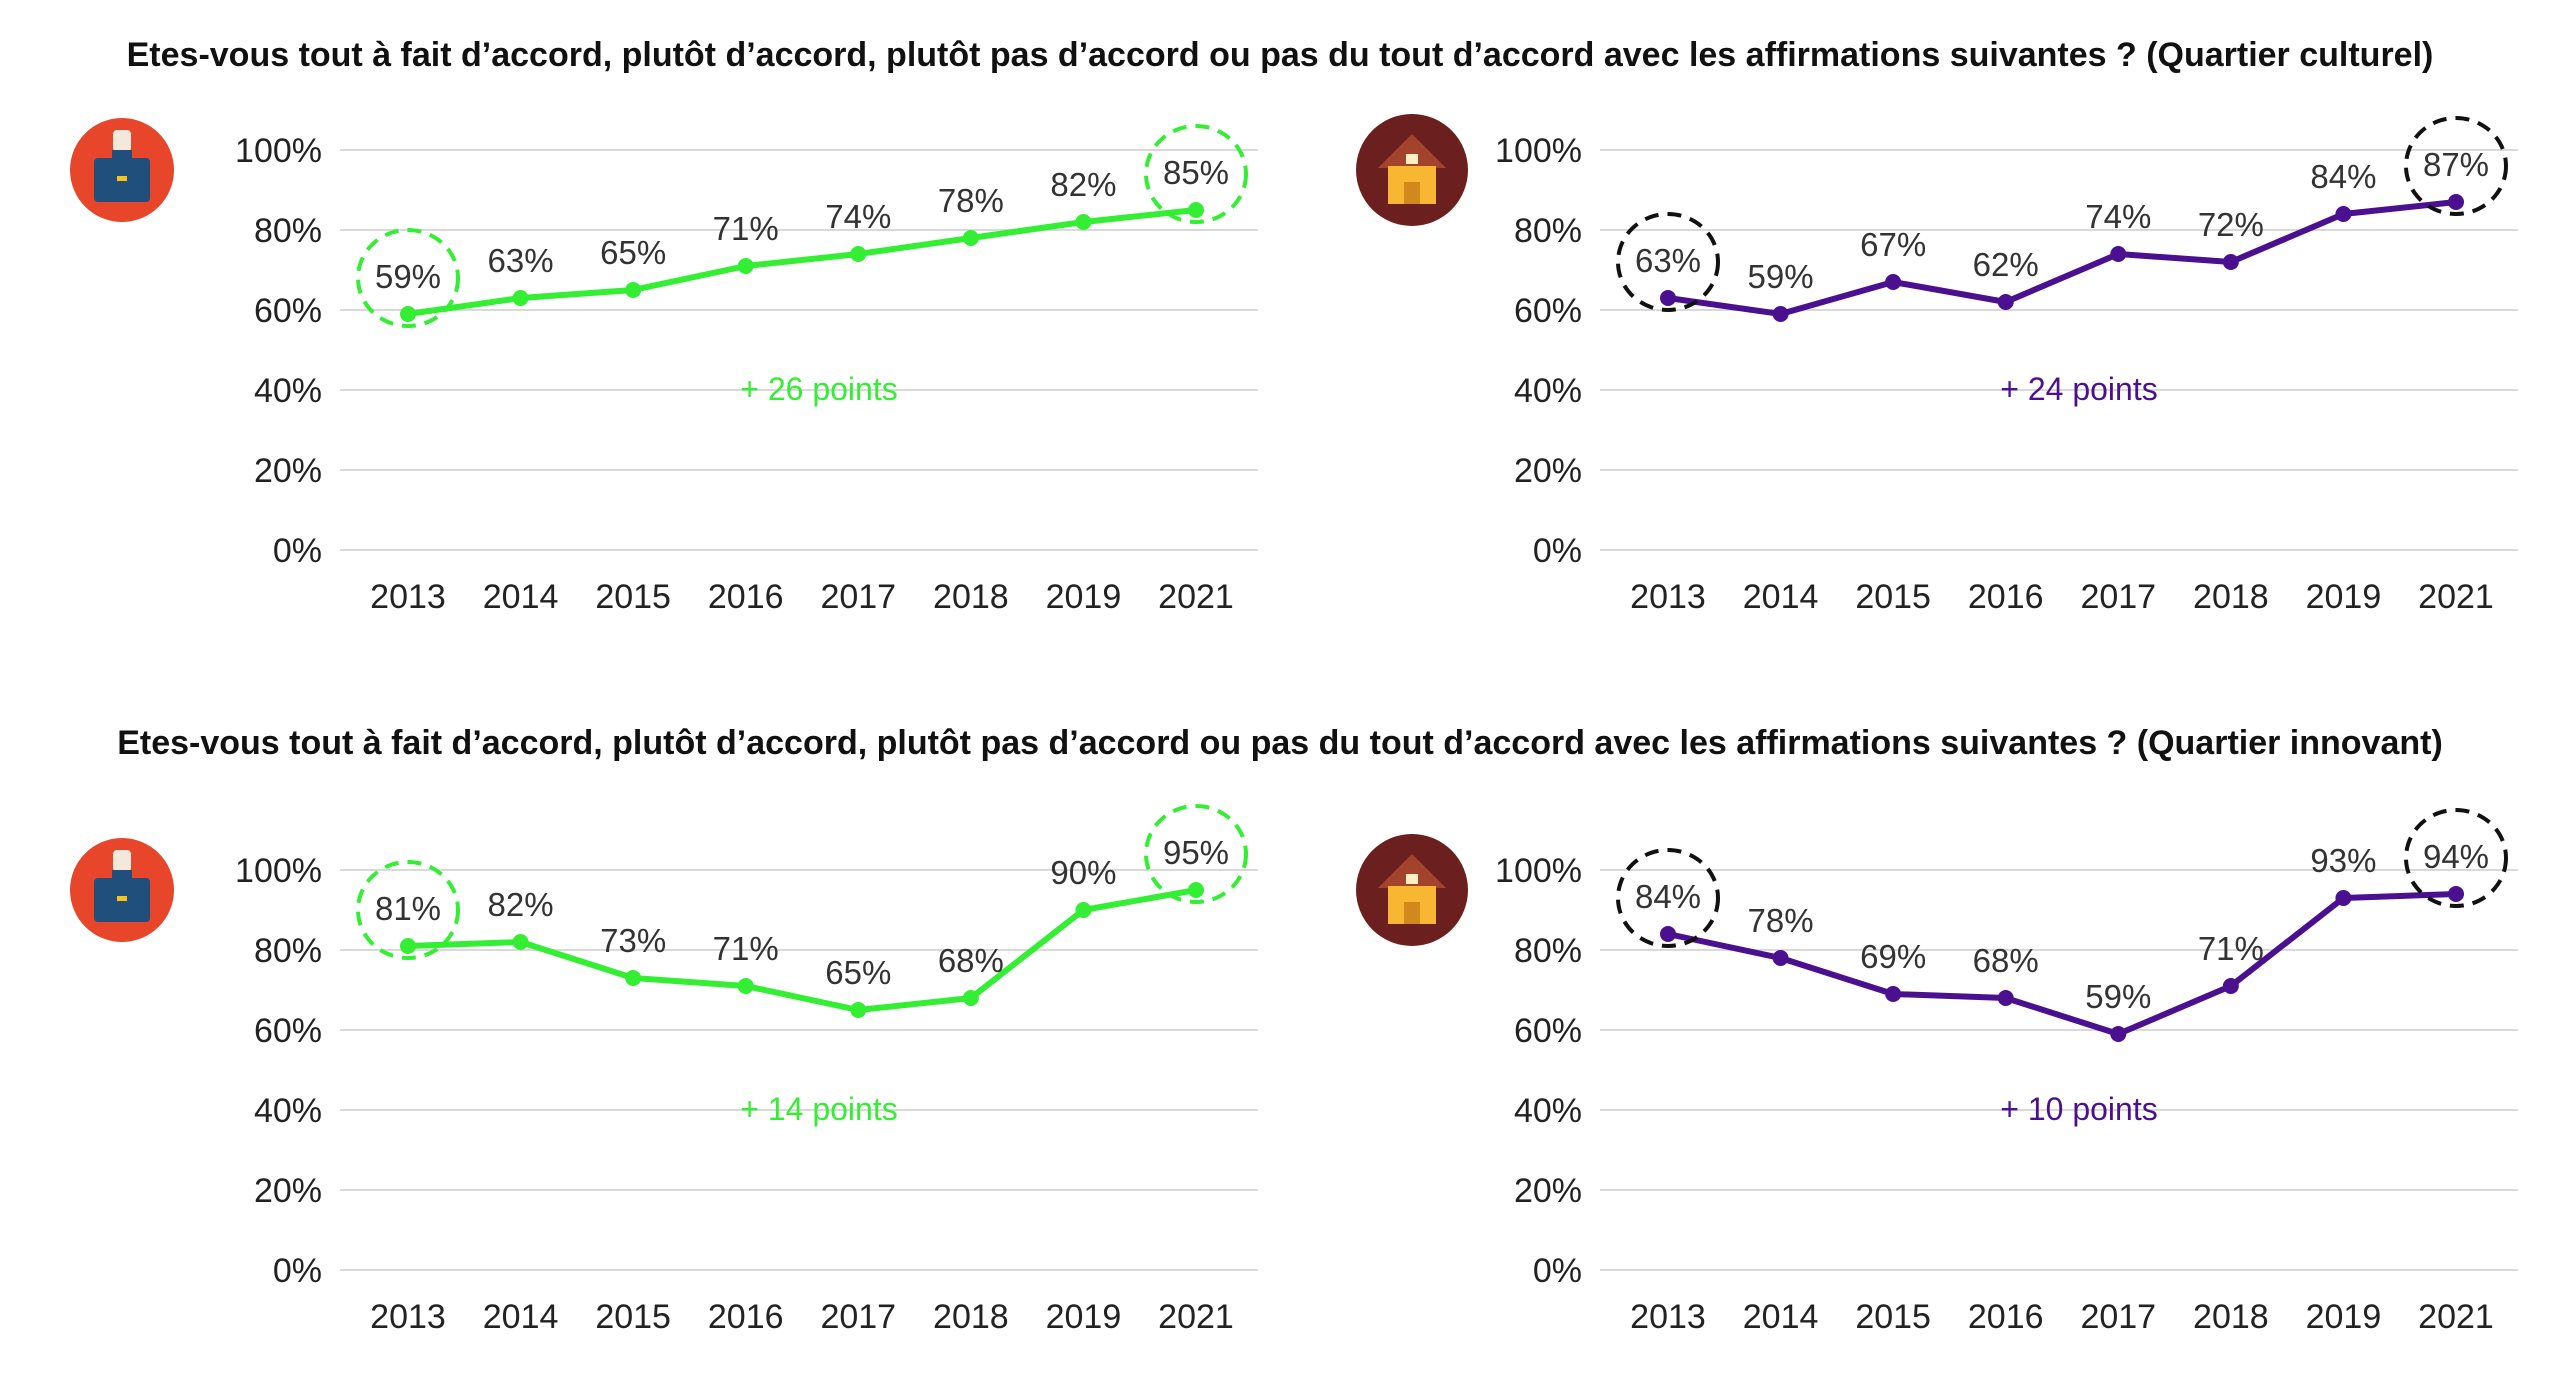  Describe the element at coordinates (818, 389) in the screenshot. I see `delta-annotation: + 26 points` at that location.